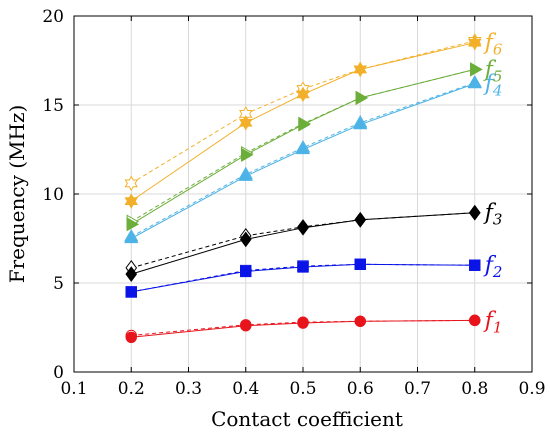  What do you see at coordinates (131, 183) in the screenshot?
I see `series-f6-hollow-point` at bounding box center [131, 183].